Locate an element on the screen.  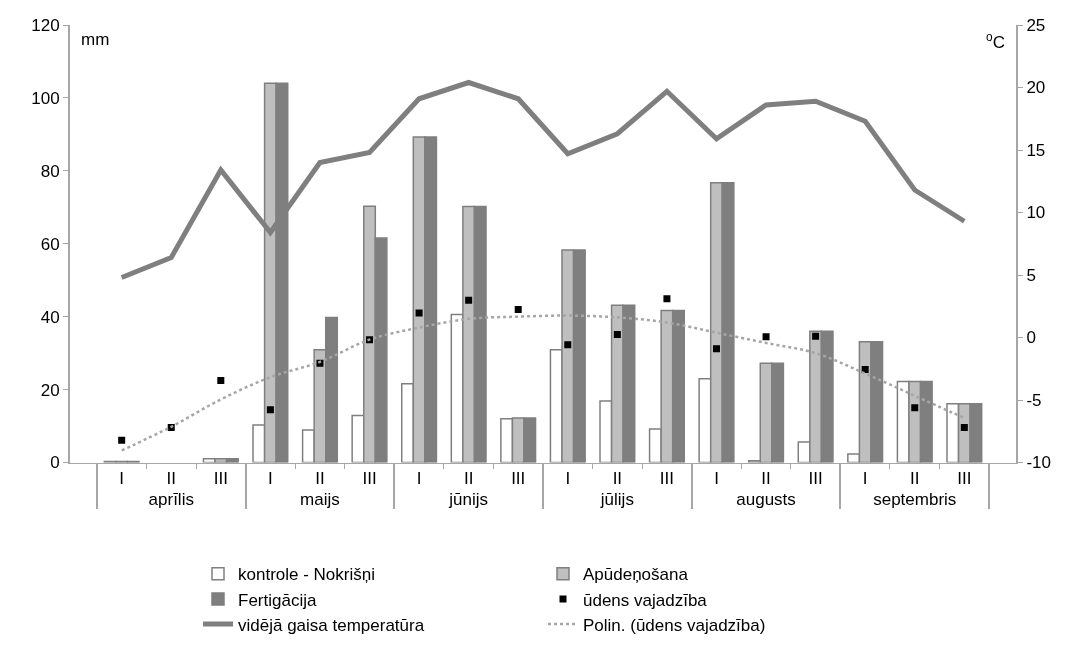
legend-label: ūdens vajadzība is located at coordinates (645, 600).